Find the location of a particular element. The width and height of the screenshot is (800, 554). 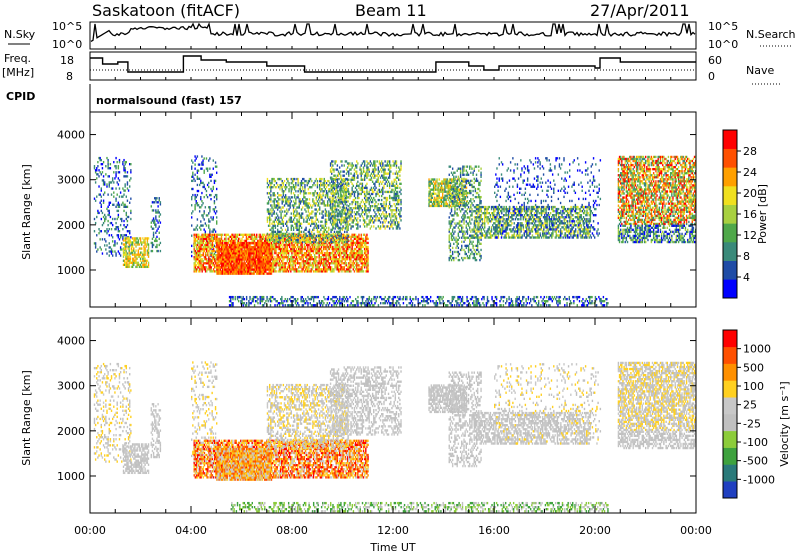

frequency-panel-frame is located at coordinates (393, 66).